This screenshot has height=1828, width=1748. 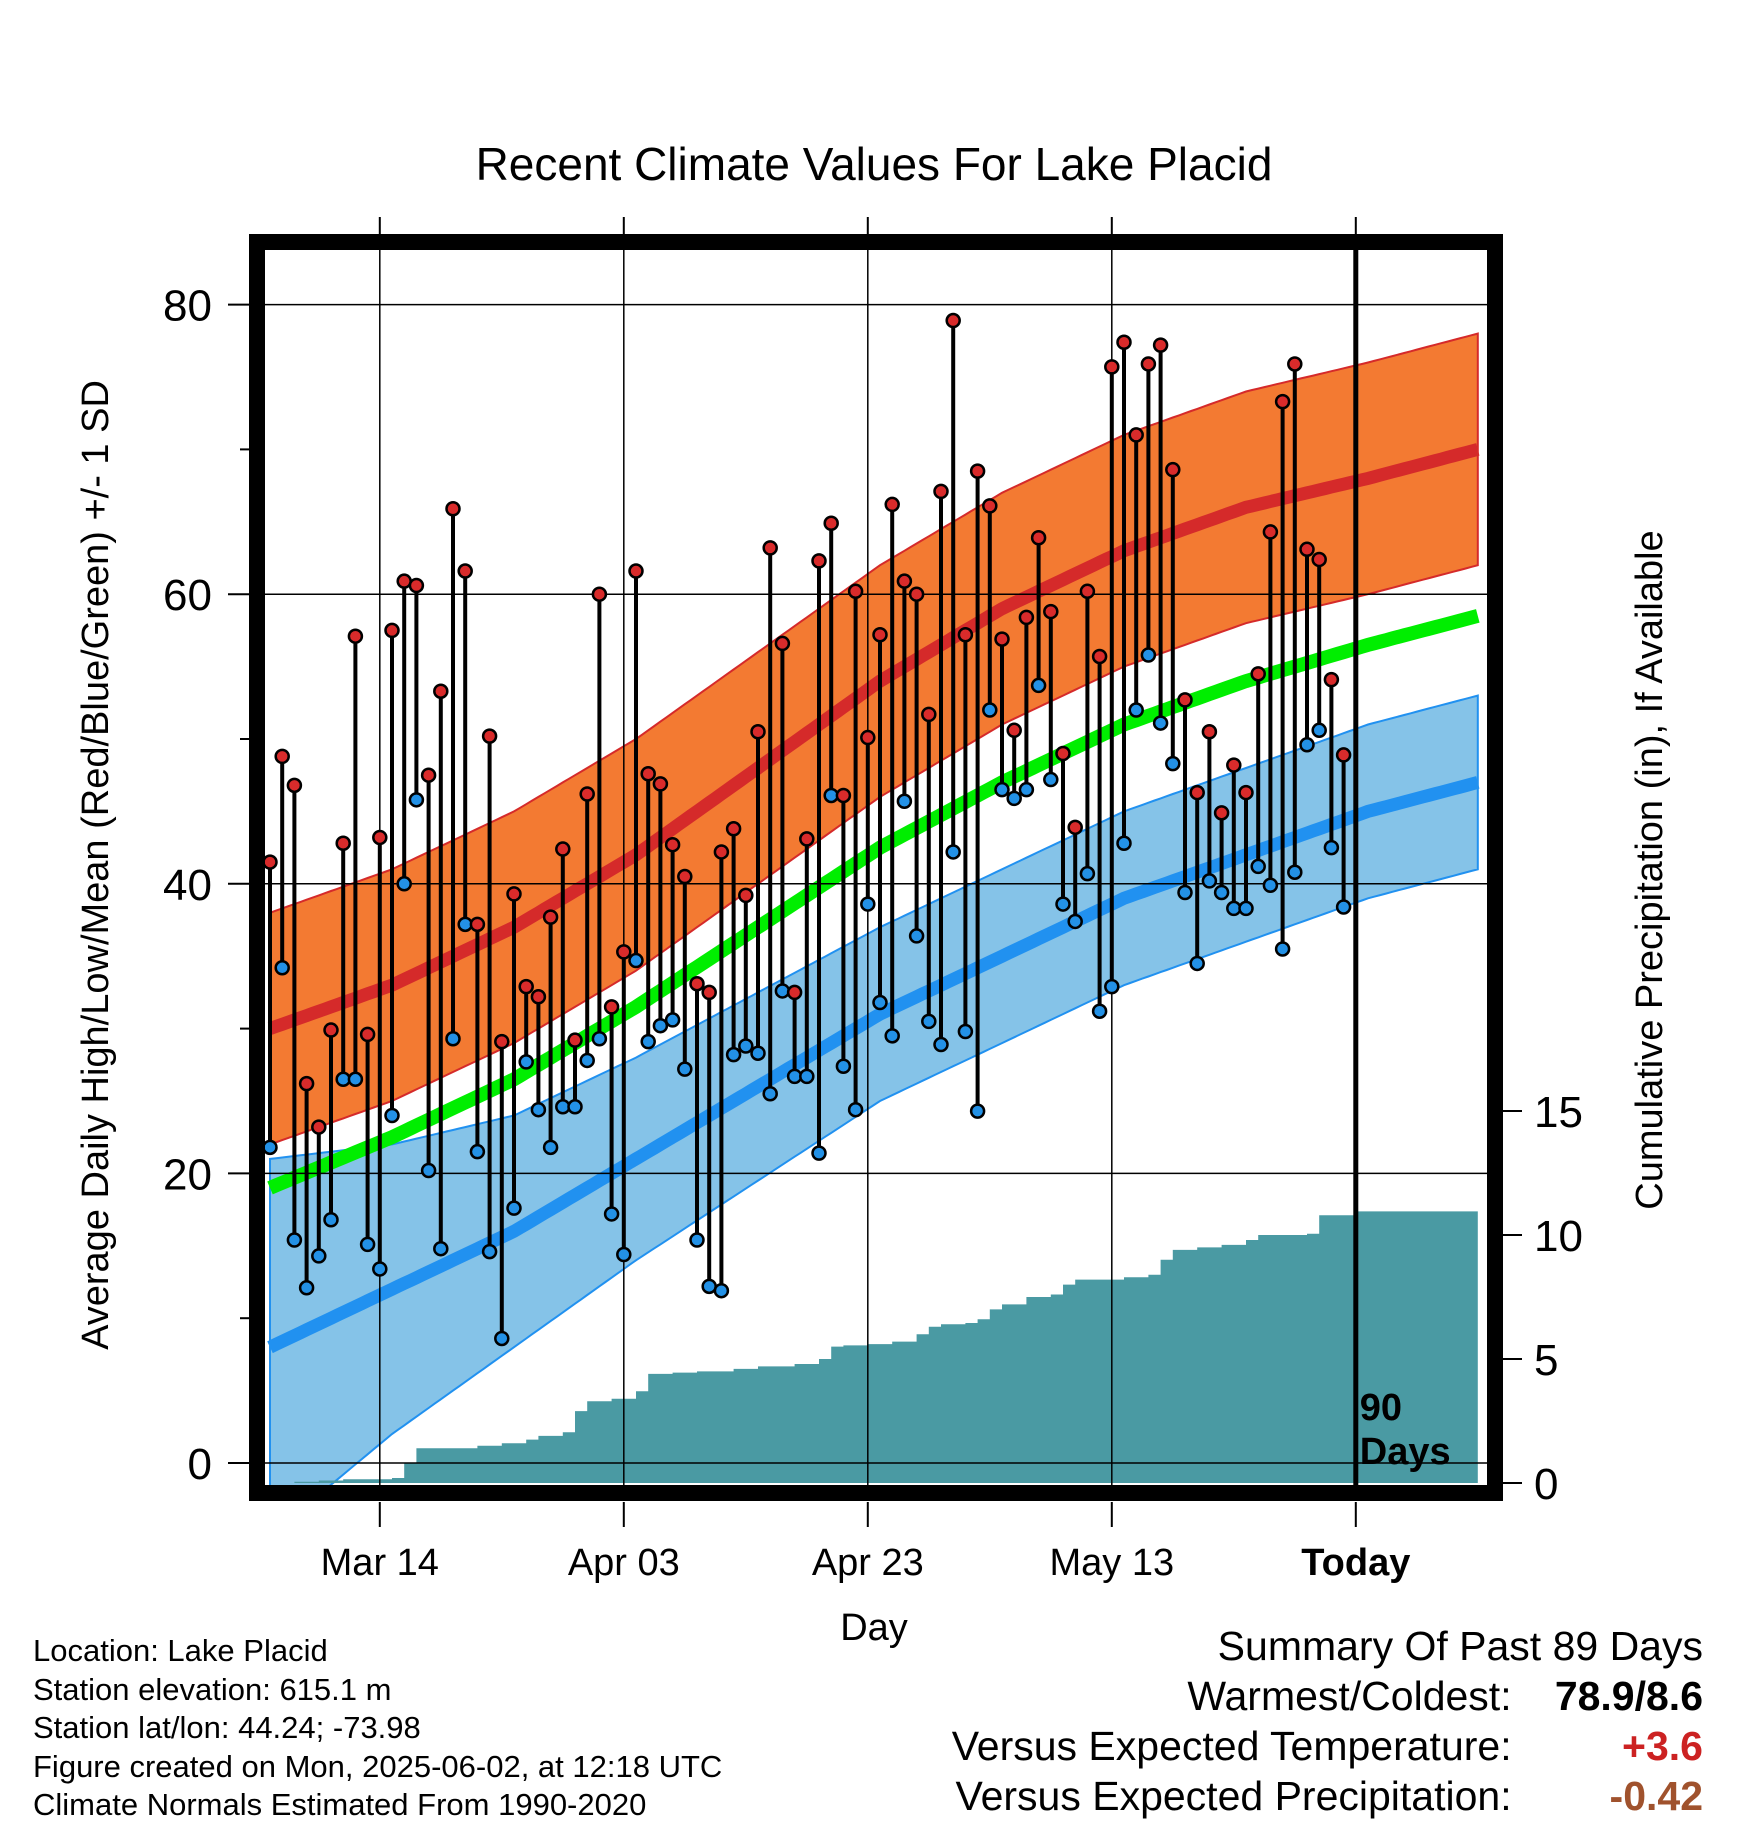 What do you see at coordinates (1349, 1696) in the screenshot?
I see `extremes-label: Warmest/Coldest:` at bounding box center [1349, 1696].